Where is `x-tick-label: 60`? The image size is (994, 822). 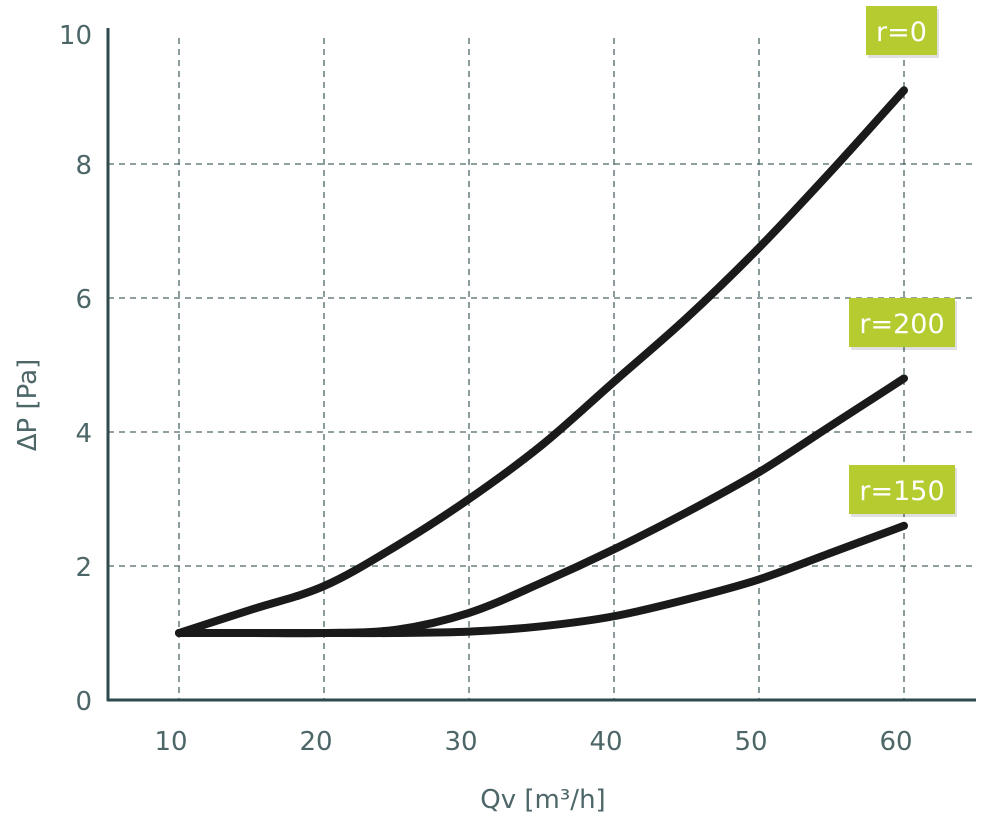
x-tick-label: 60 is located at coordinates (895, 742).